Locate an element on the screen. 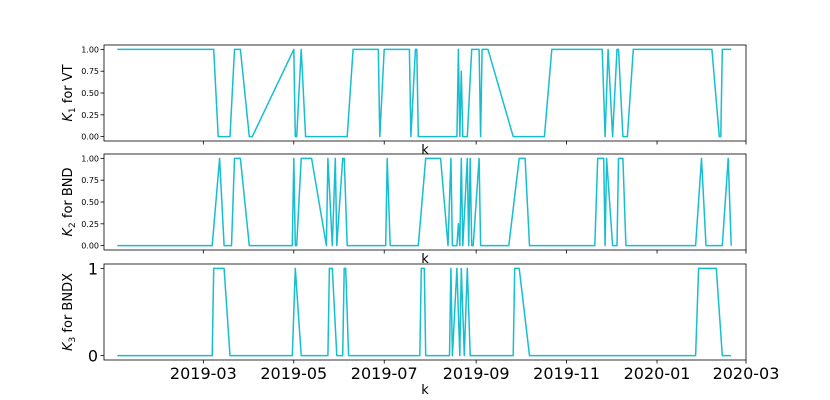  y-axis-label: K1 for VT is located at coordinates (69, 92).